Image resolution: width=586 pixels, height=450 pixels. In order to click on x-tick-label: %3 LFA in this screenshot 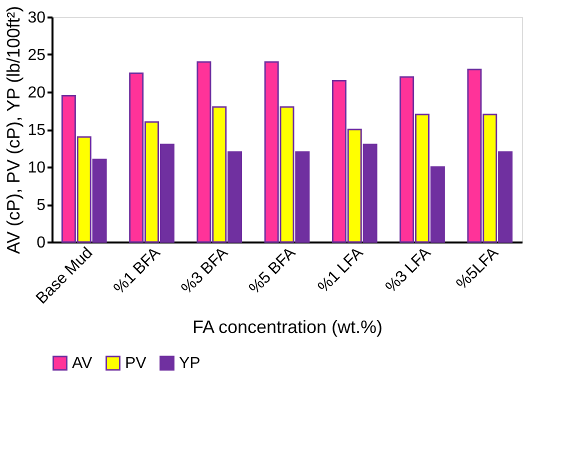, I will do `click(408, 270)`.